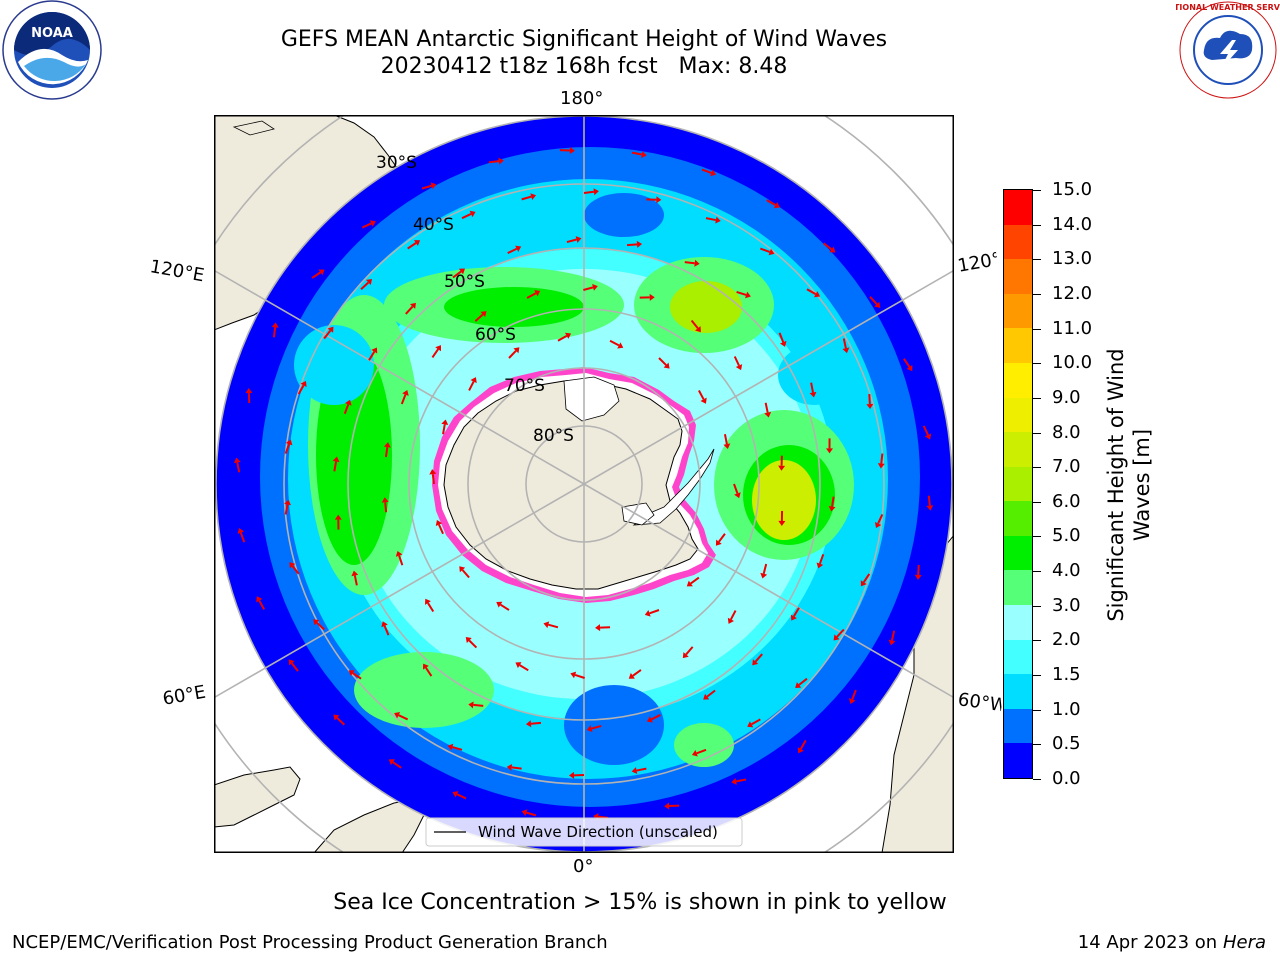 The image size is (1280, 960). Describe the element at coordinates (1066, 571) in the screenshot. I see `colorbar-tick-label: 4.0` at that location.